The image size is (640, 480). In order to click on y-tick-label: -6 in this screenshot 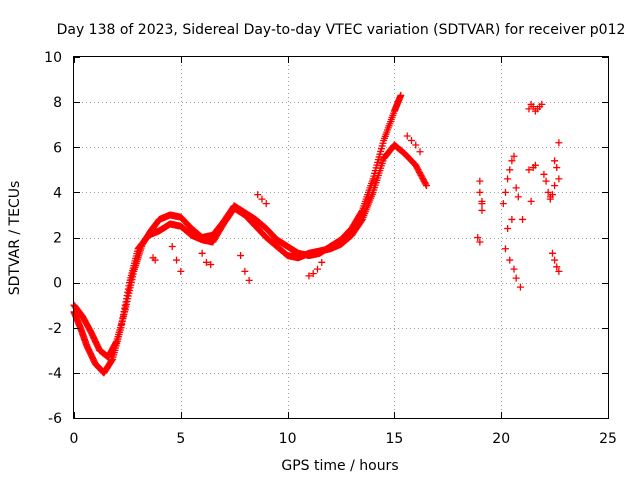, I will do `click(55, 419)`.